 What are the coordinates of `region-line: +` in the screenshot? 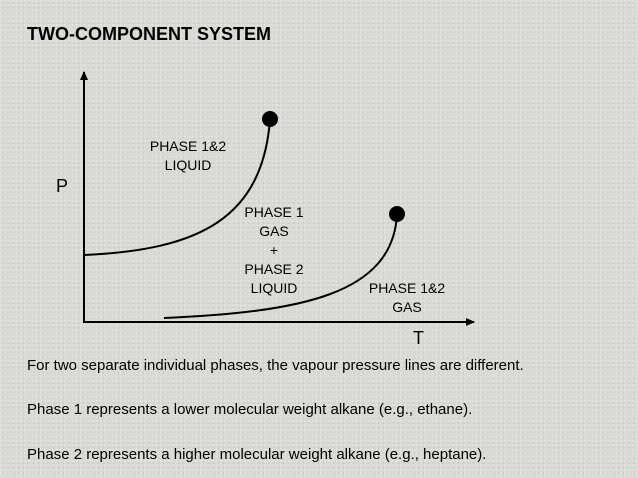 It's located at (274, 250).